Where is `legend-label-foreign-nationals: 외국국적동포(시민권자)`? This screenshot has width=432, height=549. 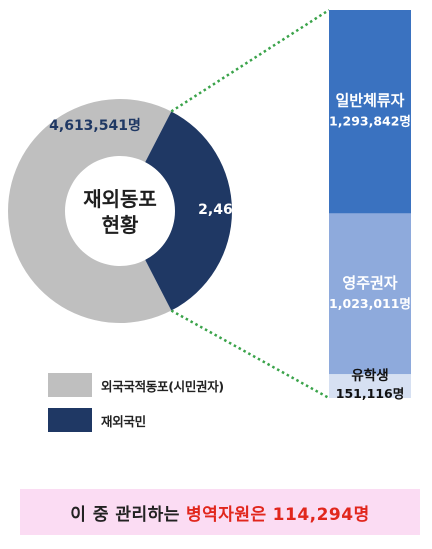 legend-label-foreign-nationals: 외국국적동포(시민권자) is located at coordinates (162, 386).